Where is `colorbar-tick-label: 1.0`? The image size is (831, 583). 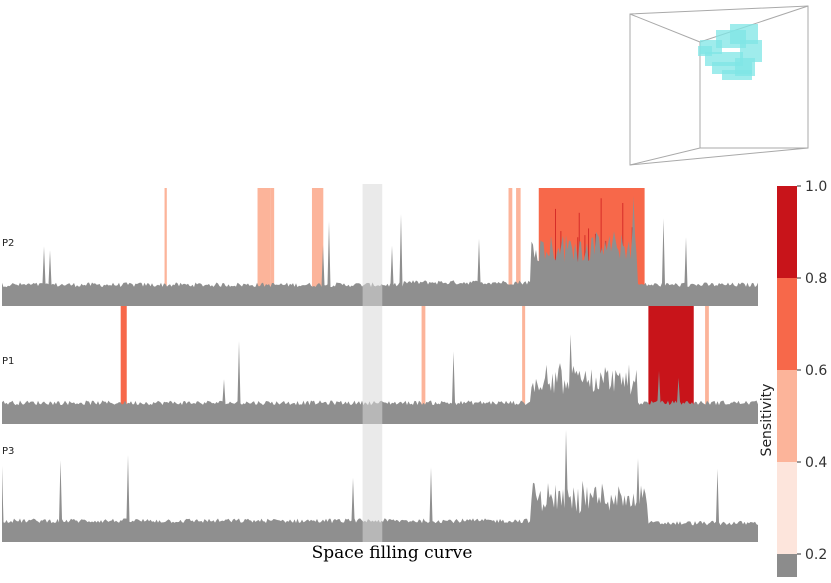
colorbar-tick-label: 1.0 is located at coordinates (816, 187).